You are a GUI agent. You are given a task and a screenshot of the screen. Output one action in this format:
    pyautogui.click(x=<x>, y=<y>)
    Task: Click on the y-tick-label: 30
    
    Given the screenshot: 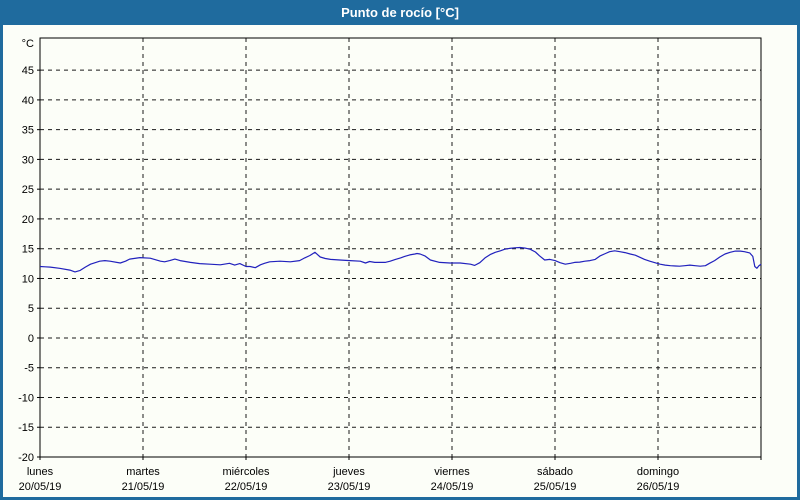 What is the action you would take?
    pyautogui.click(x=28, y=160)
    